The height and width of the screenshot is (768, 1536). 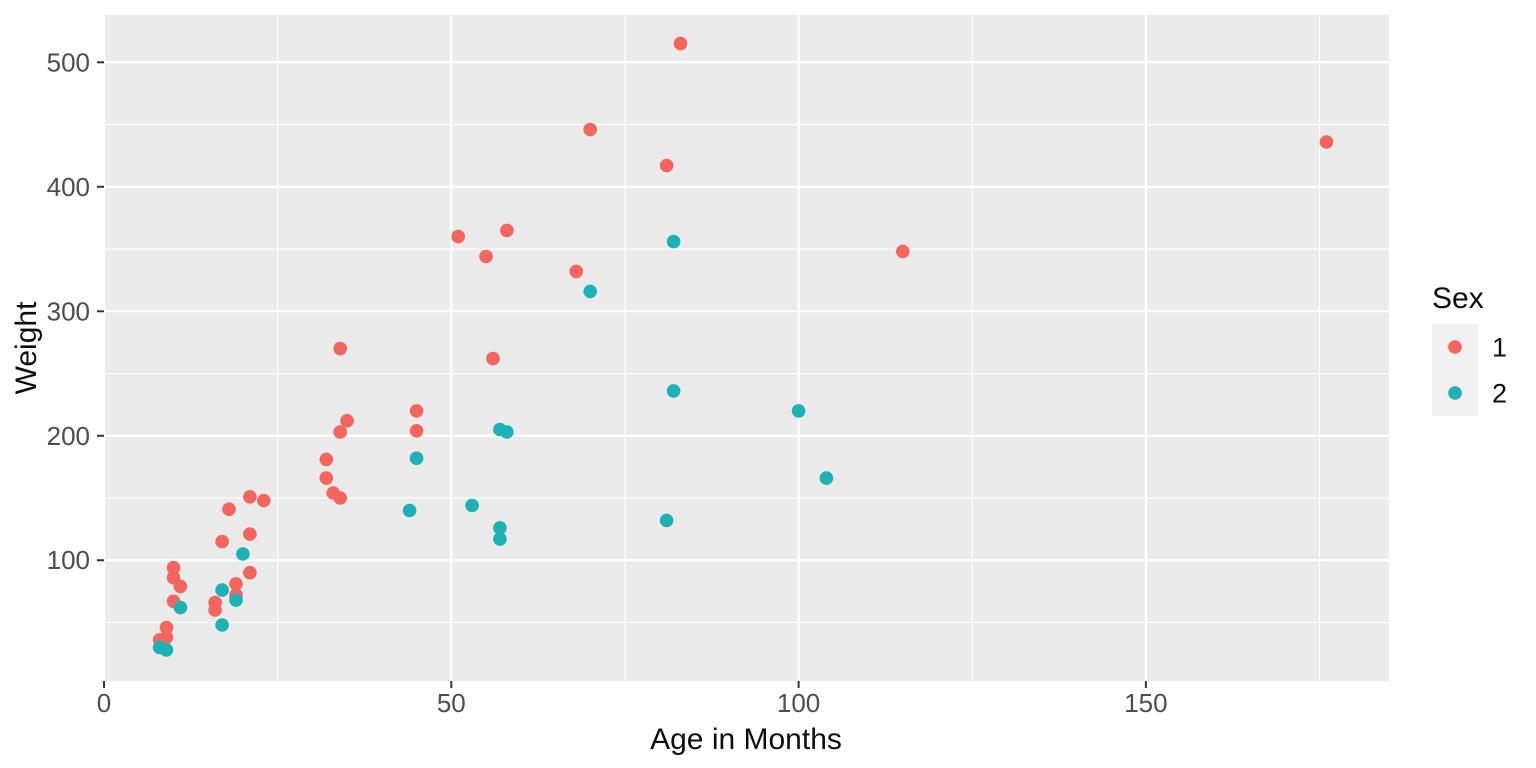 What do you see at coordinates (68, 62) in the screenshot?
I see `y-tick-label: 500` at bounding box center [68, 62].